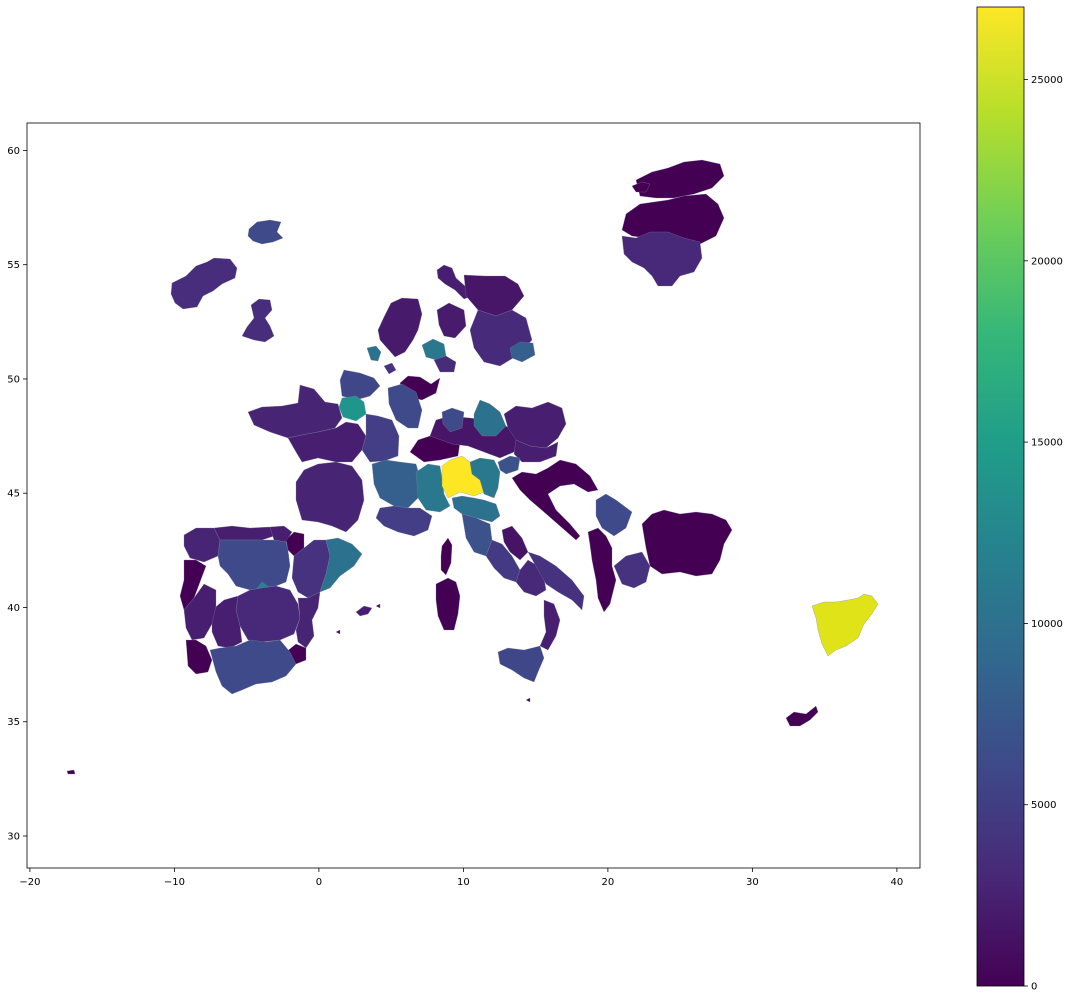  What do you see at coordinates (614, 515) in the screenshot?
I see `region-serbia-e` at bounding box center [614, 515].